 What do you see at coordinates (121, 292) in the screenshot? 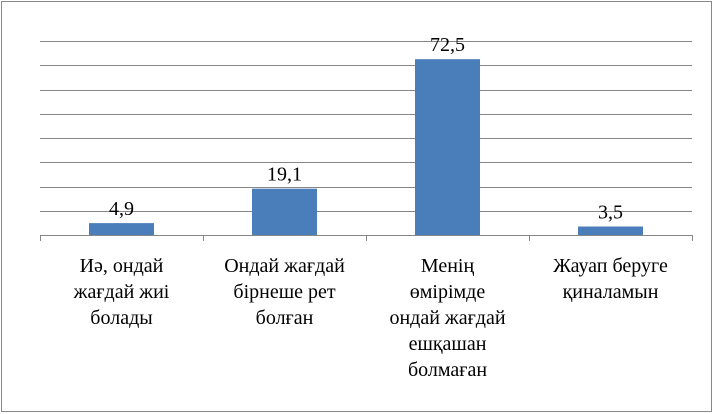
I see `x-tick-label: Иә, ондай жағдай жиі болады` at bounding box center [121, 292].